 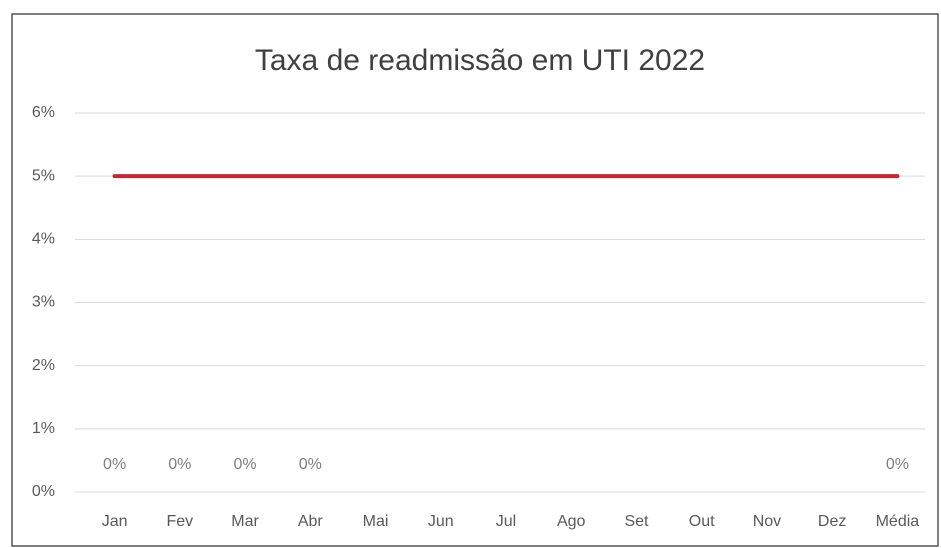 What do you see at coordinates (43, 491) in the screenshot?
I see `y-tick-label: 0%` at bounding box center [43, 491].